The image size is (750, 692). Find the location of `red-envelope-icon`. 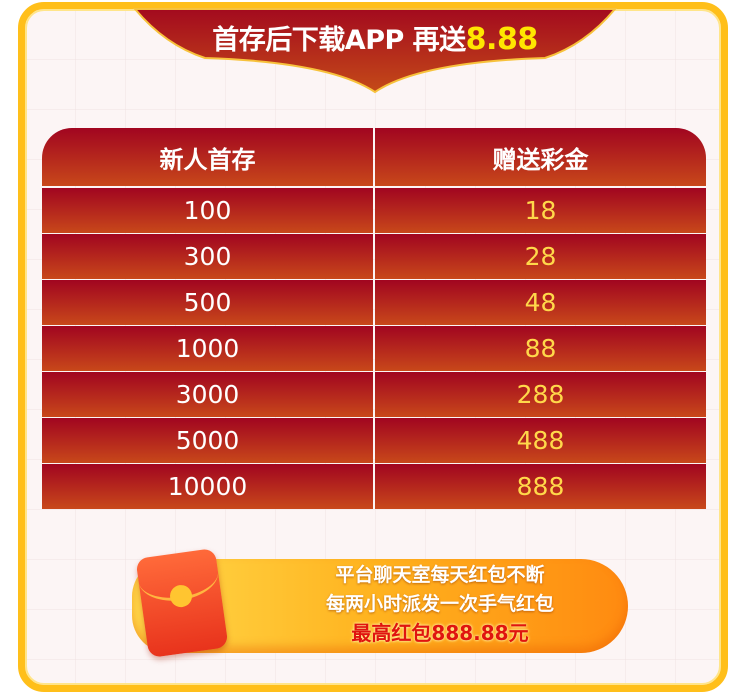

red-envelope-icon is located at coordinates (182, 603).